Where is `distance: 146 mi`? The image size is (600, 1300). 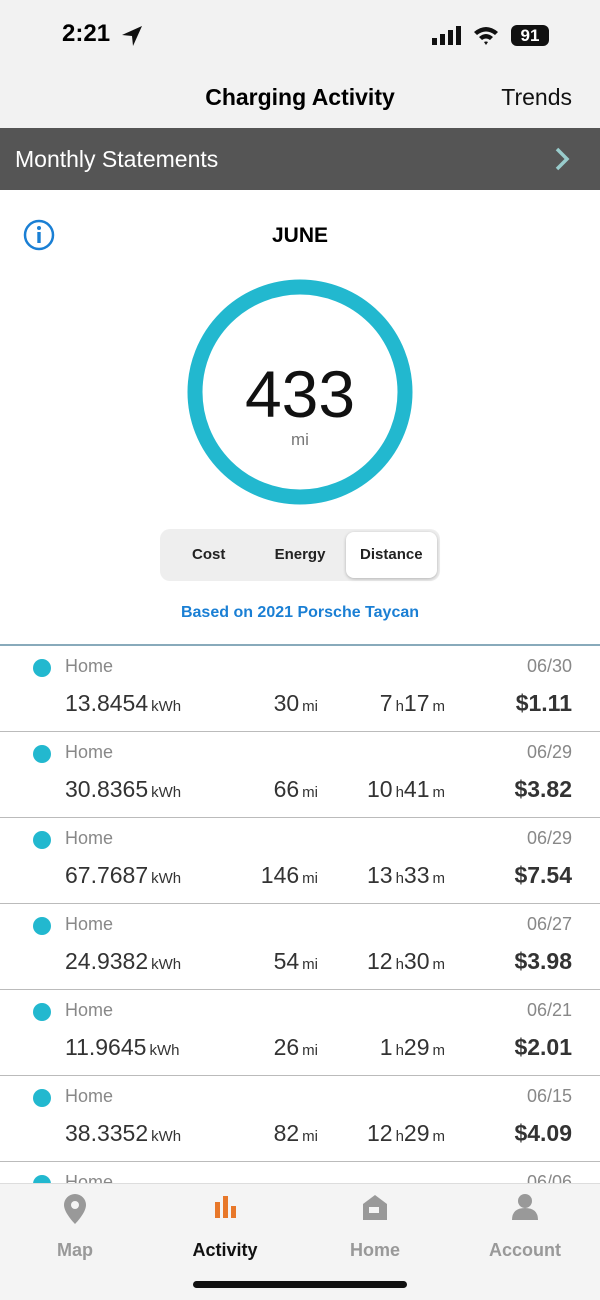
distance: 146 mi is located at coordinates (289, 875).